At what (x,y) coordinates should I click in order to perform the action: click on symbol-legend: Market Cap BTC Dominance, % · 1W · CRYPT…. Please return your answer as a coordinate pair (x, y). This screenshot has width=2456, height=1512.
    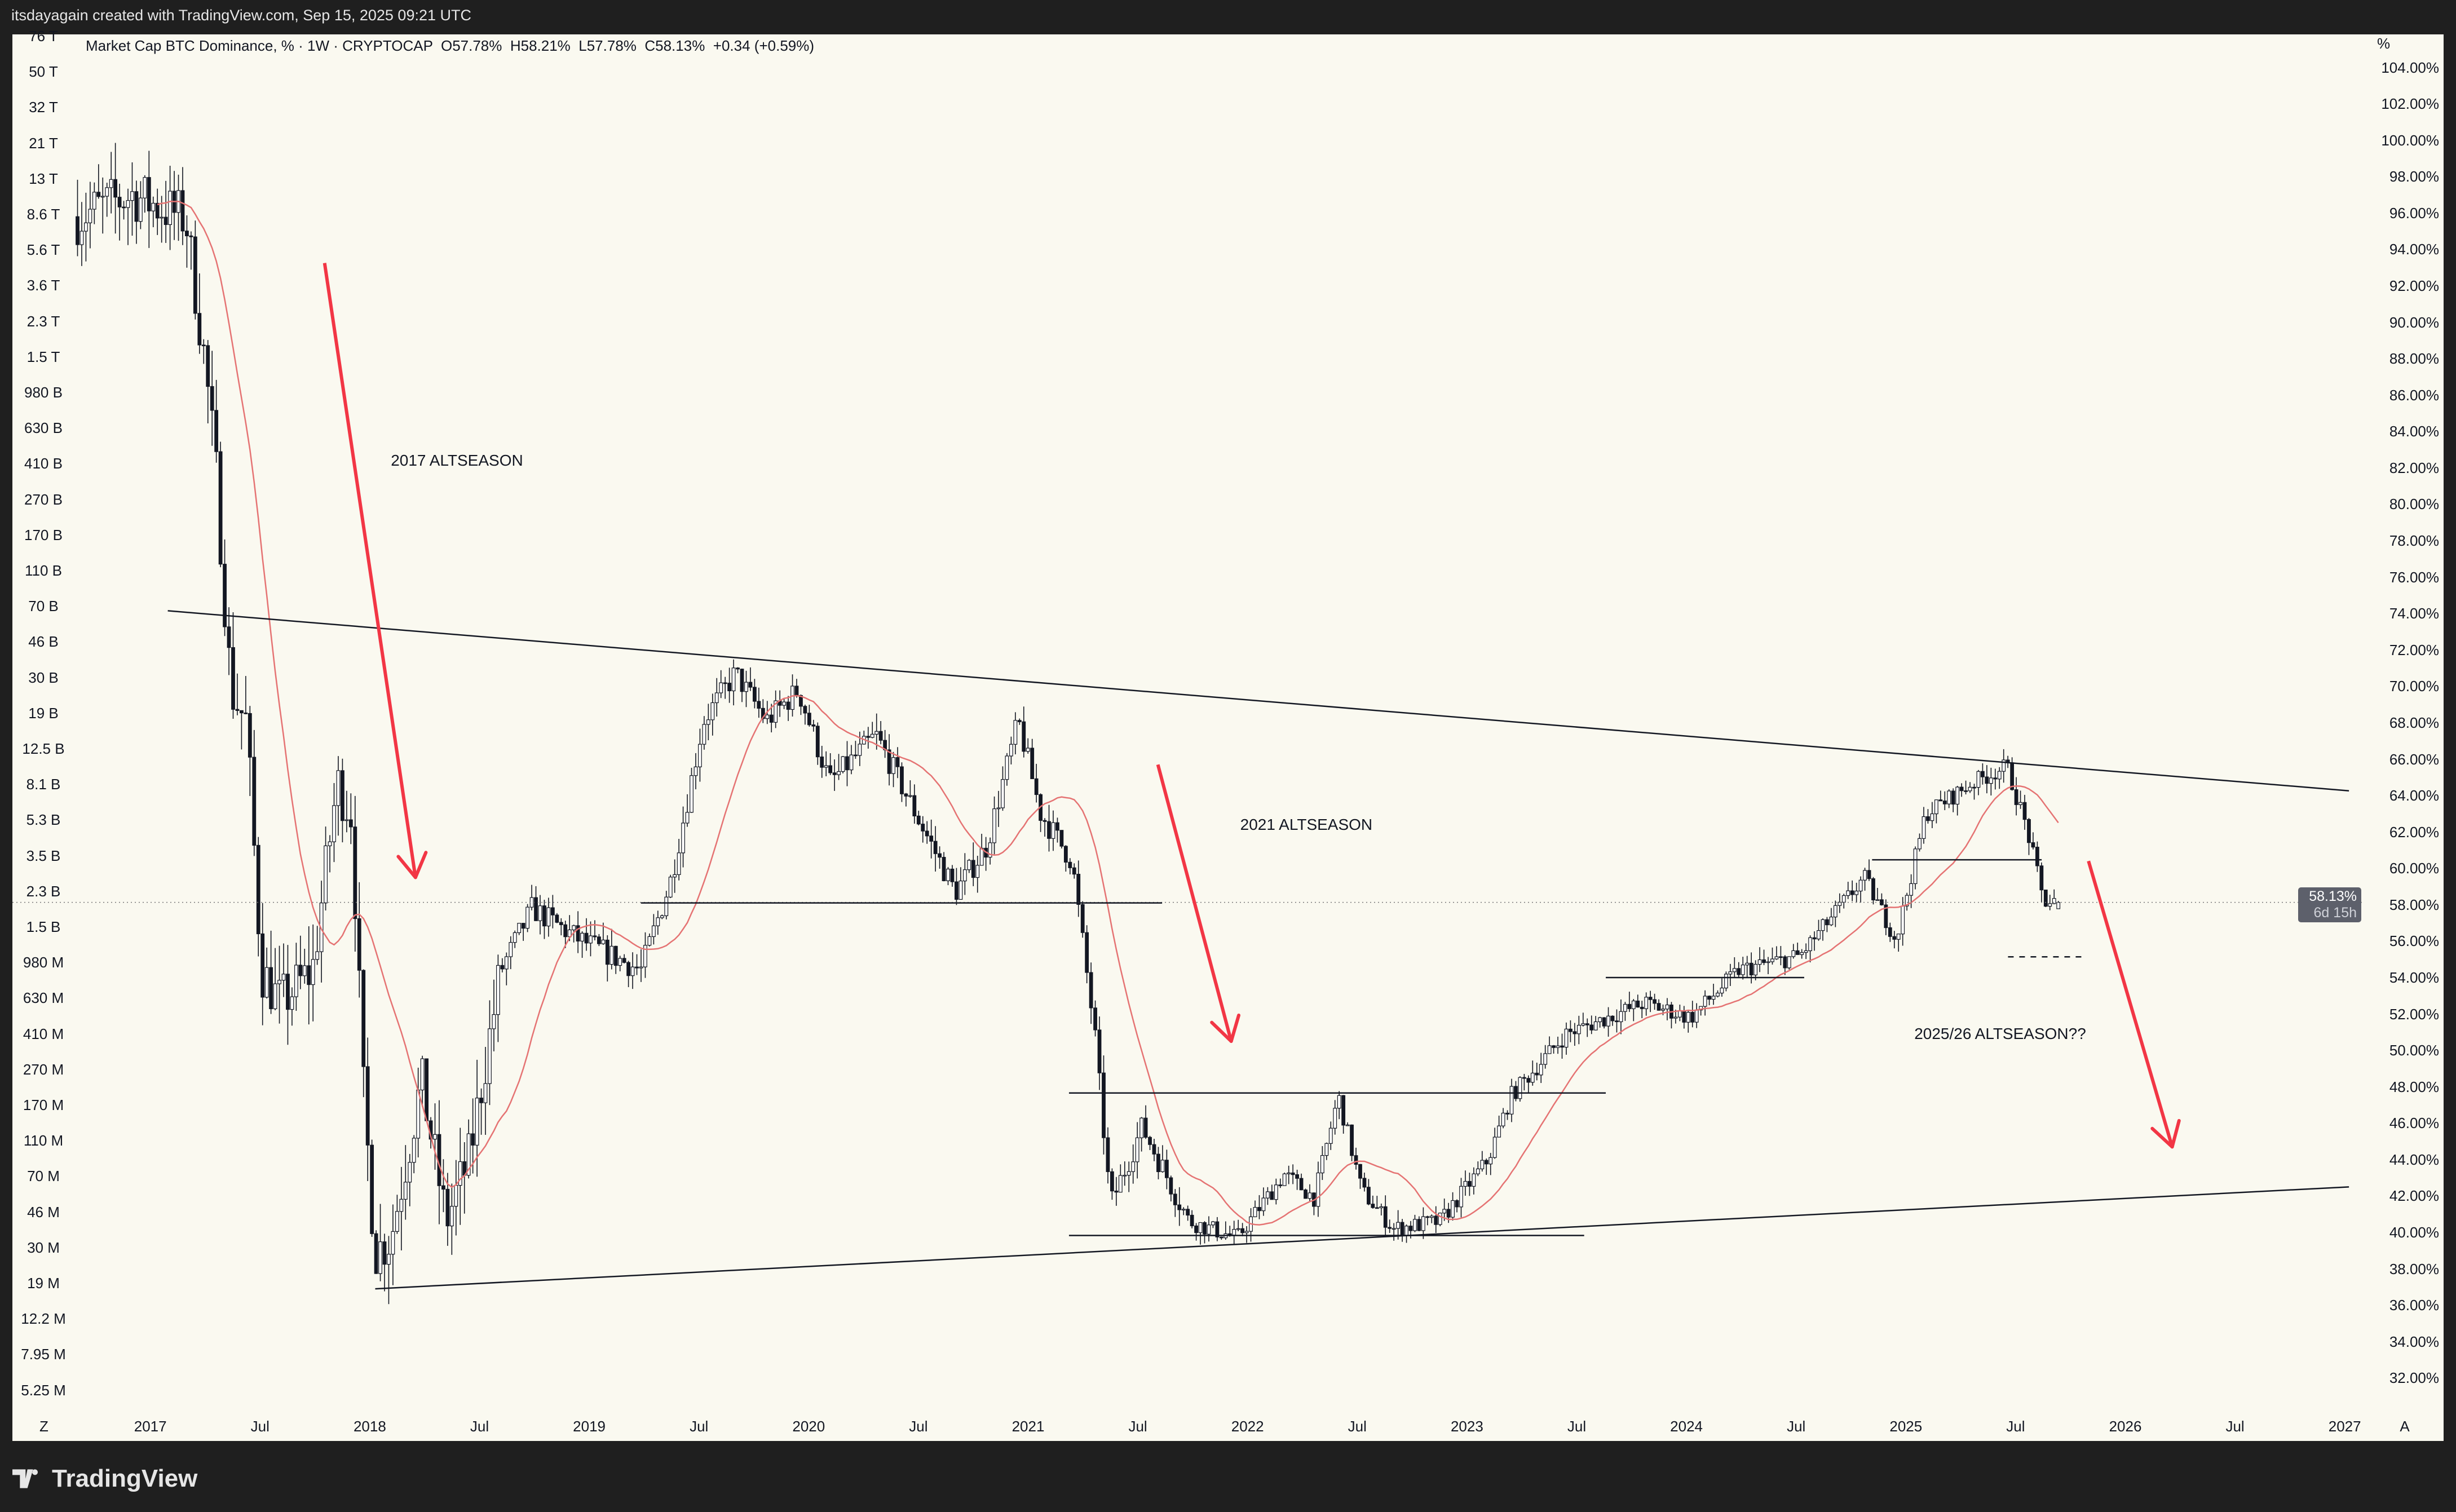
    Looking at the image, I should click on (450, 45).